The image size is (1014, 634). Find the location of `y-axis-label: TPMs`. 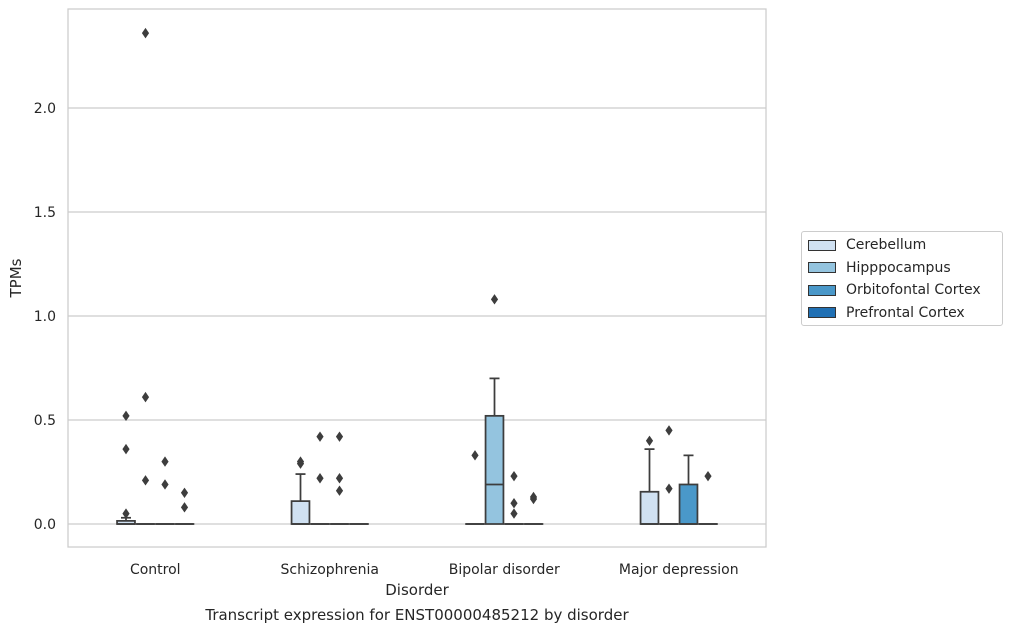

y-axis-label: TPMs is located at coordinates (16, 278).